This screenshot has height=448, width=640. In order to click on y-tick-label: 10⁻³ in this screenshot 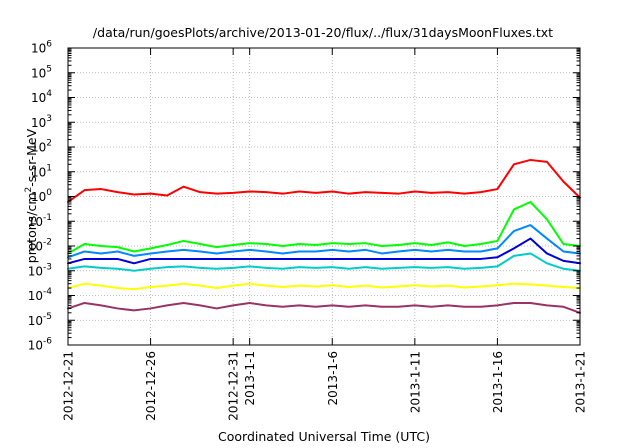, I will do `click(40, 270)`.